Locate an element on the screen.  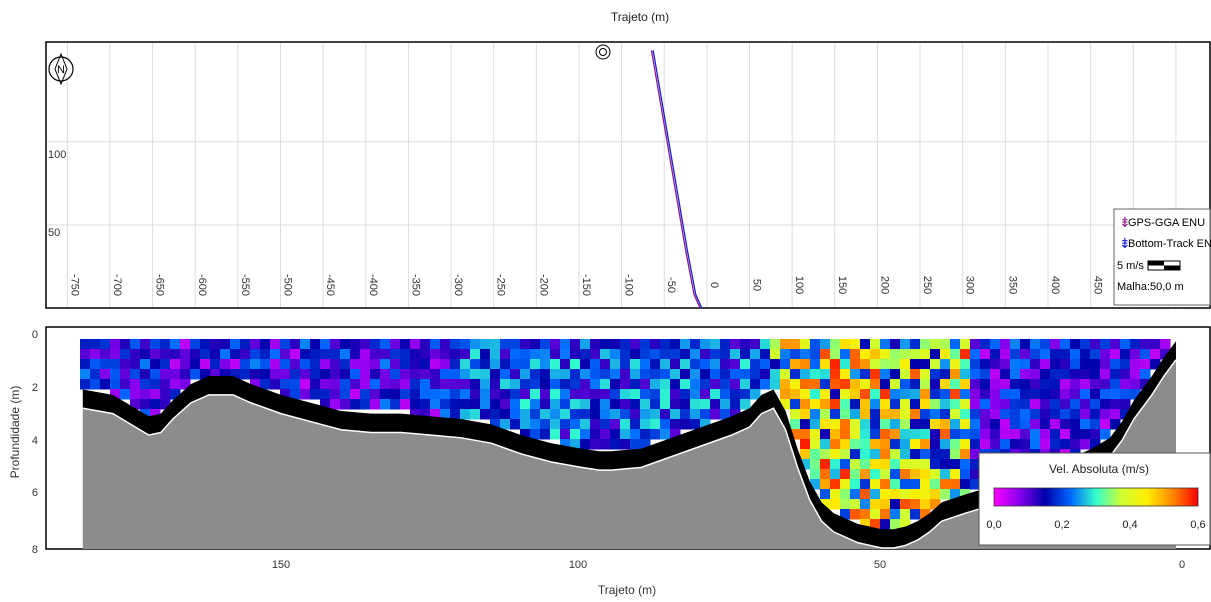
gps-track-line is located at coordinates (675, 179).